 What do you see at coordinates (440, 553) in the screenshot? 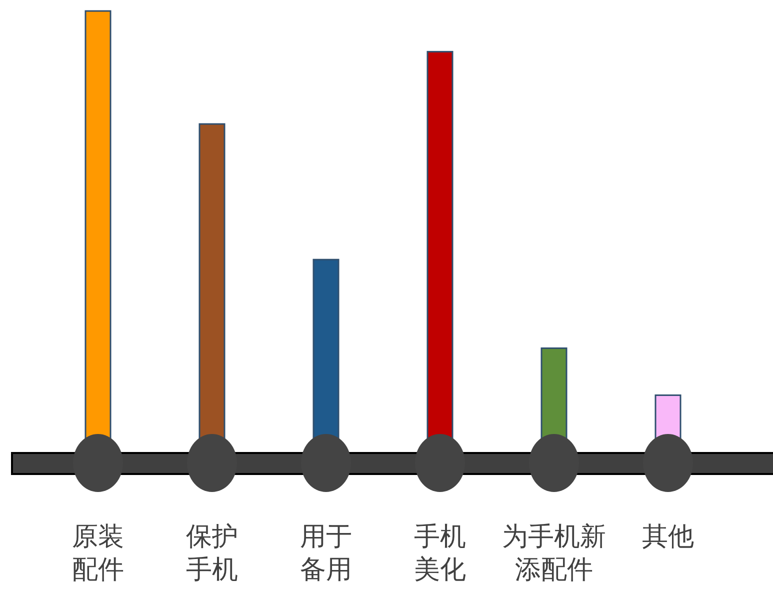
I see `x-tick-label: 手机美化` at bounding box center [440, 553].